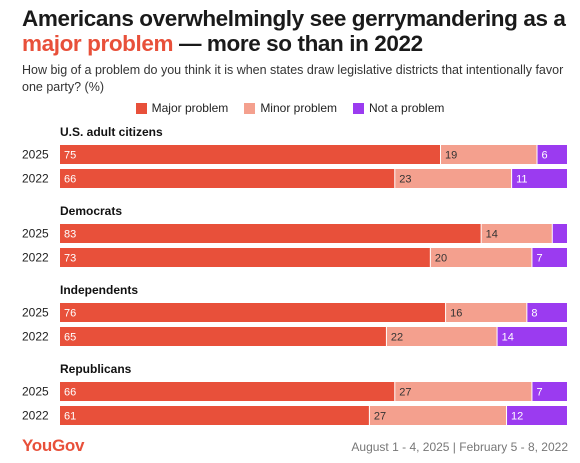 This screenshot has height=463, width=580. Describe the element at coordinates (70, 259) in the screenshot. I see `bar-value-label: 73` at that location.